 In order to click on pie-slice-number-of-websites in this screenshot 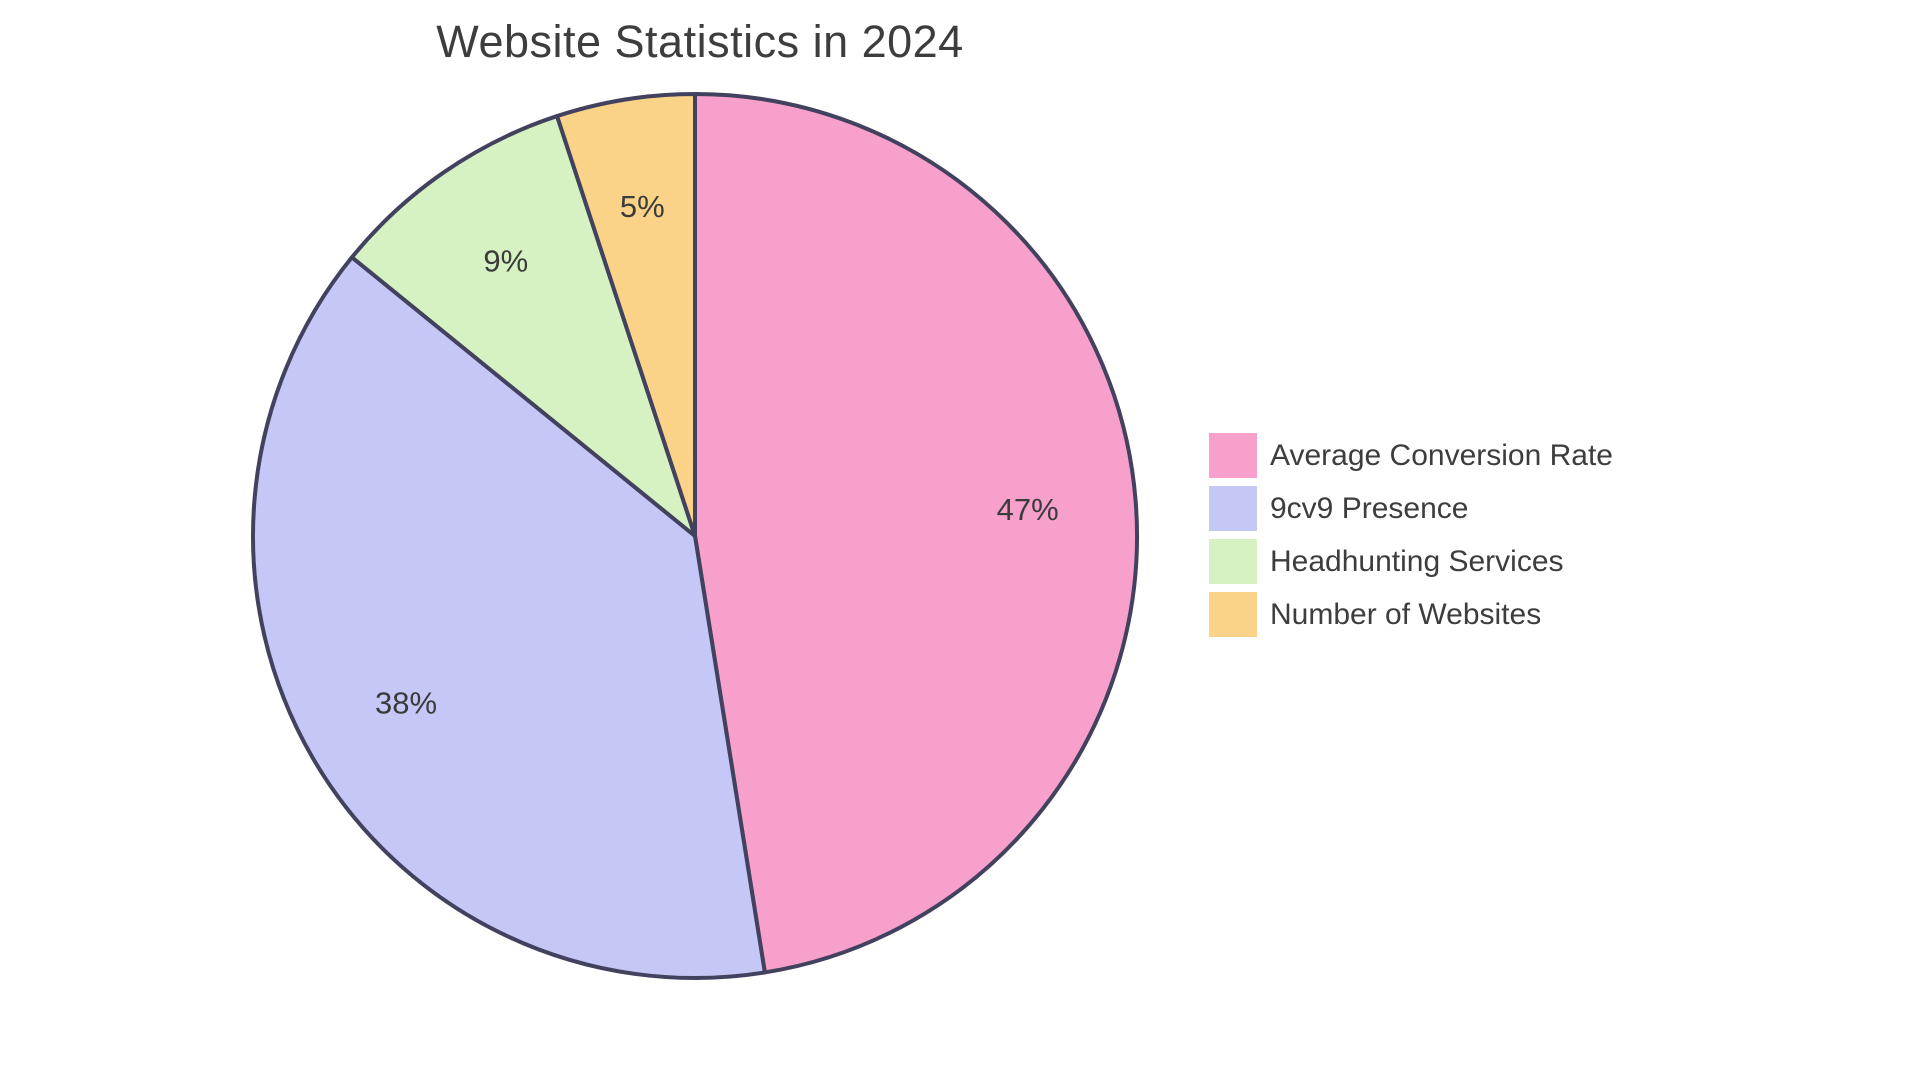, I will do `click(626, 315)`.